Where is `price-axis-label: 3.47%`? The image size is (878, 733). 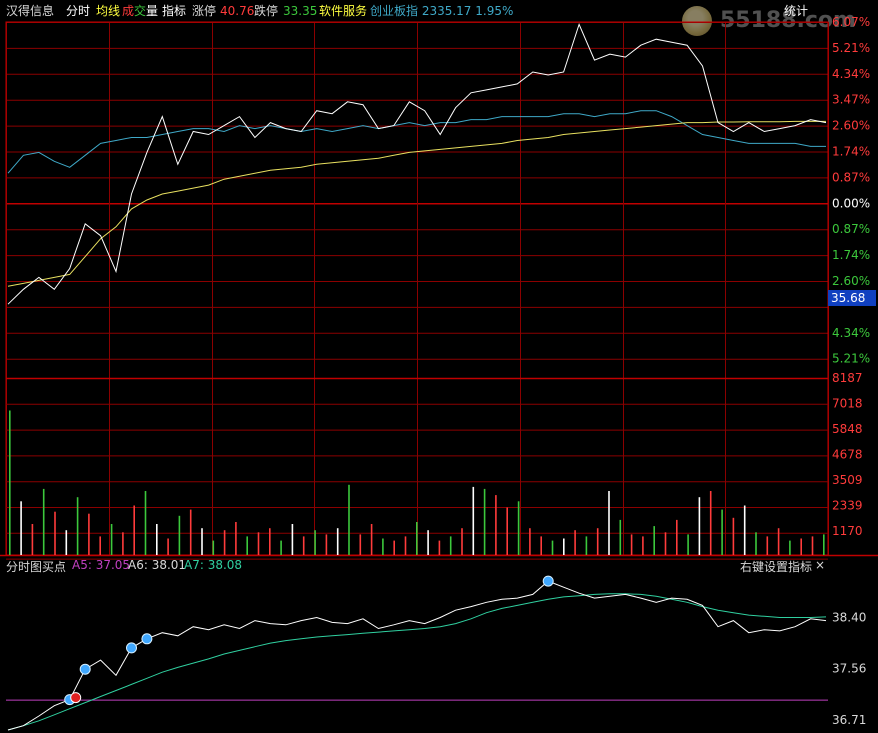 price-axis-label: 3.47% is located at coordinates (851, 100).